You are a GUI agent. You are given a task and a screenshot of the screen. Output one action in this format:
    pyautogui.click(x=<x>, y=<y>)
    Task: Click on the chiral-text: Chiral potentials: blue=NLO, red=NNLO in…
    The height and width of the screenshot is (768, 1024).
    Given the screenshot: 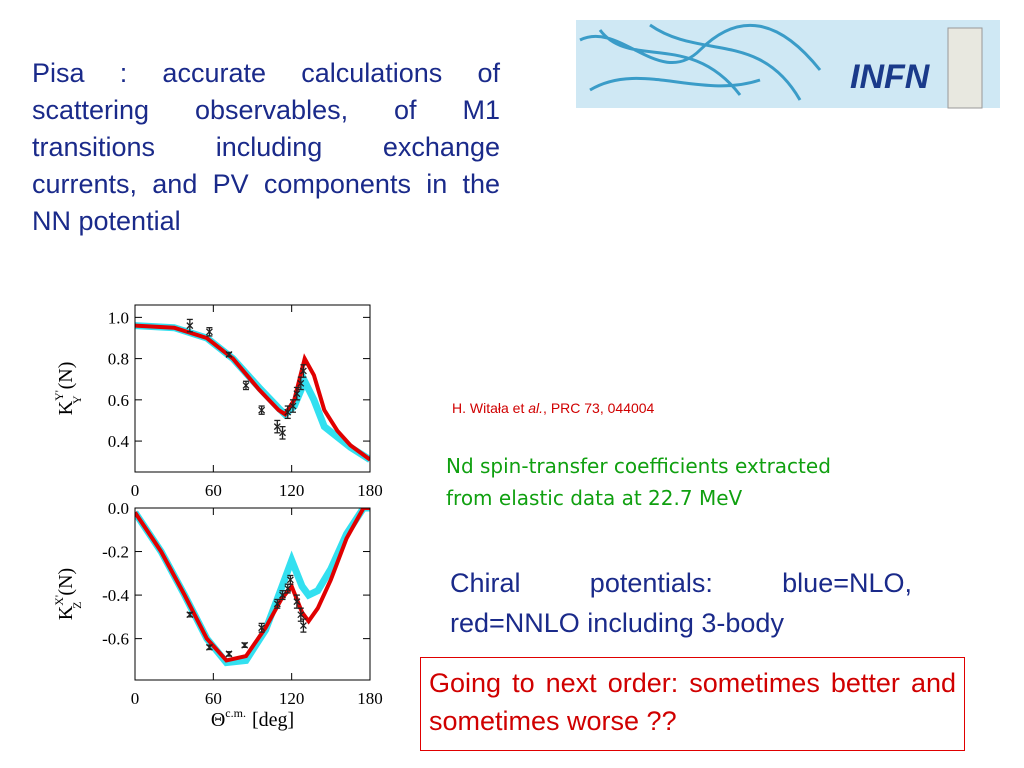 What is the action you would take?
    pyautogui.click(x=681, y=603)
    